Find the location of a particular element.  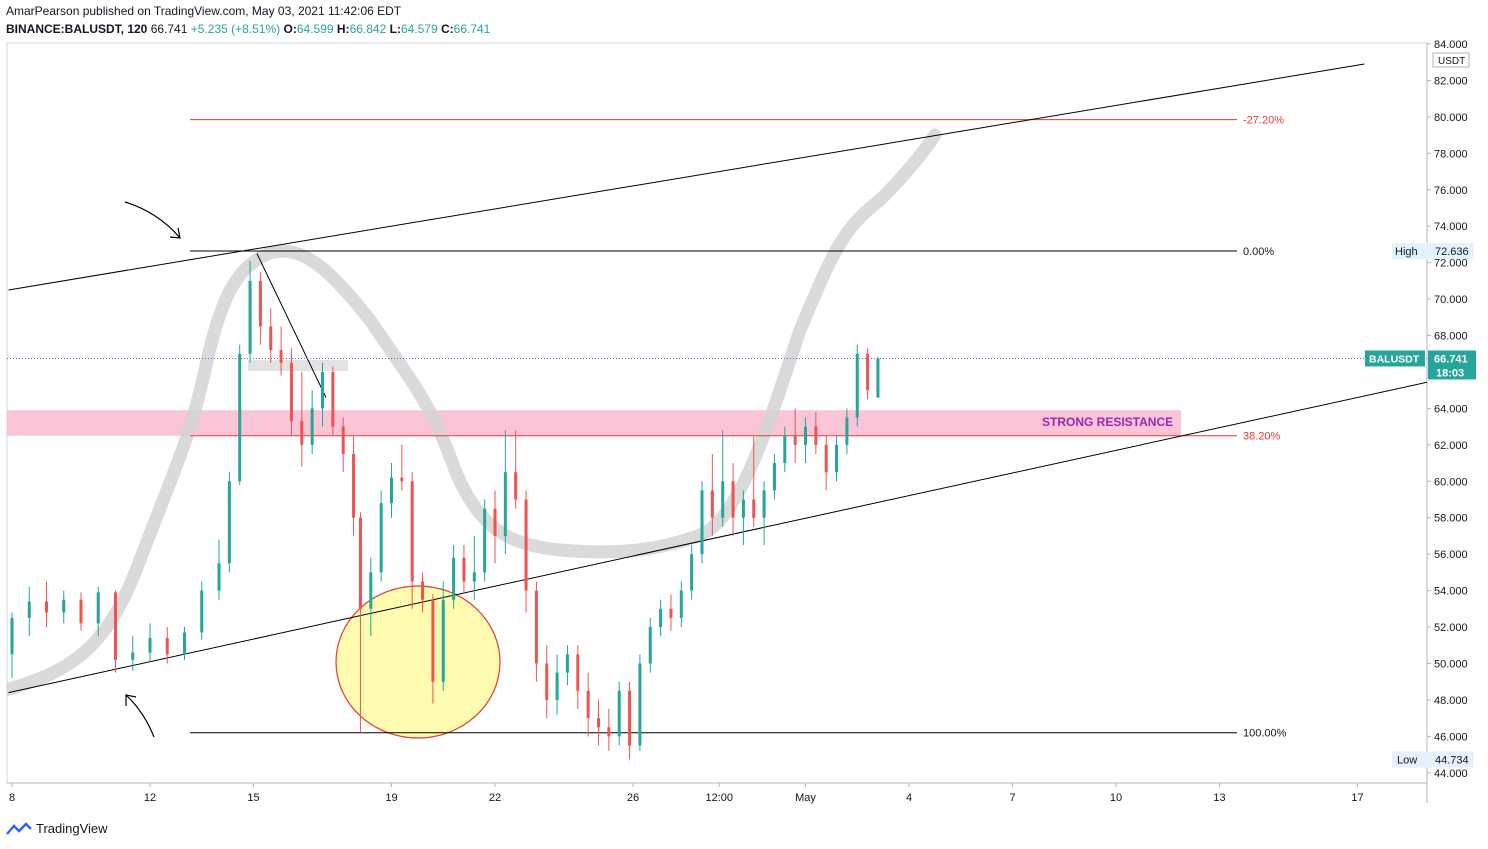

fib-level-label: 0.00% is located at coordinates (1258, 252).